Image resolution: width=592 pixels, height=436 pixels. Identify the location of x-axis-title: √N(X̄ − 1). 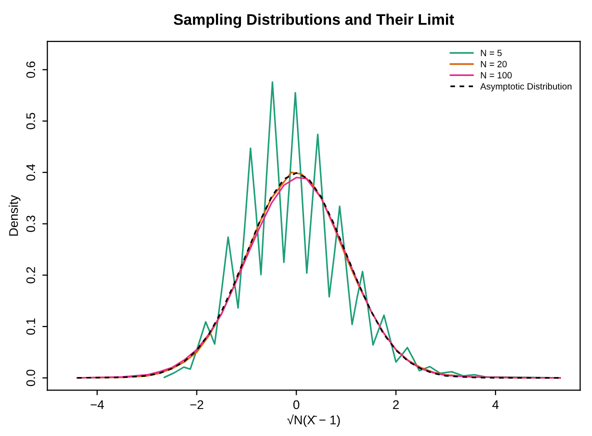
(313, 420).